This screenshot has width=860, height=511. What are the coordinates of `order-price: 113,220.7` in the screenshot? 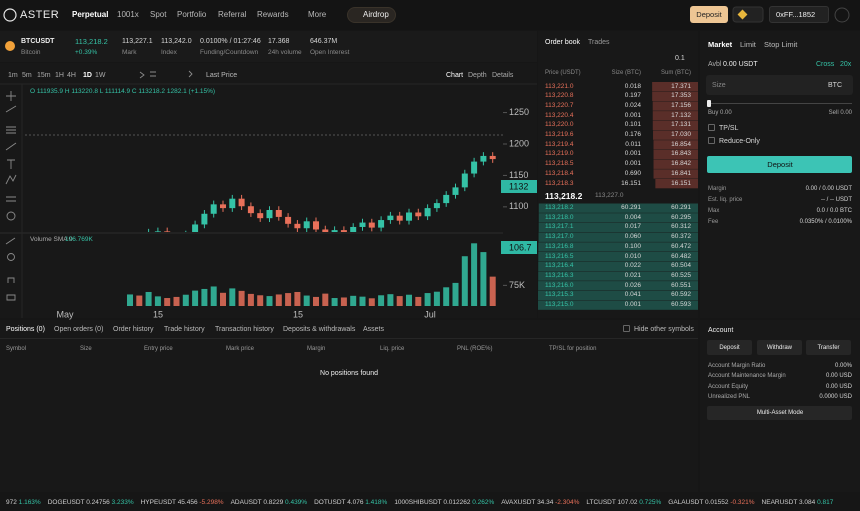 It's located at (559, 105).